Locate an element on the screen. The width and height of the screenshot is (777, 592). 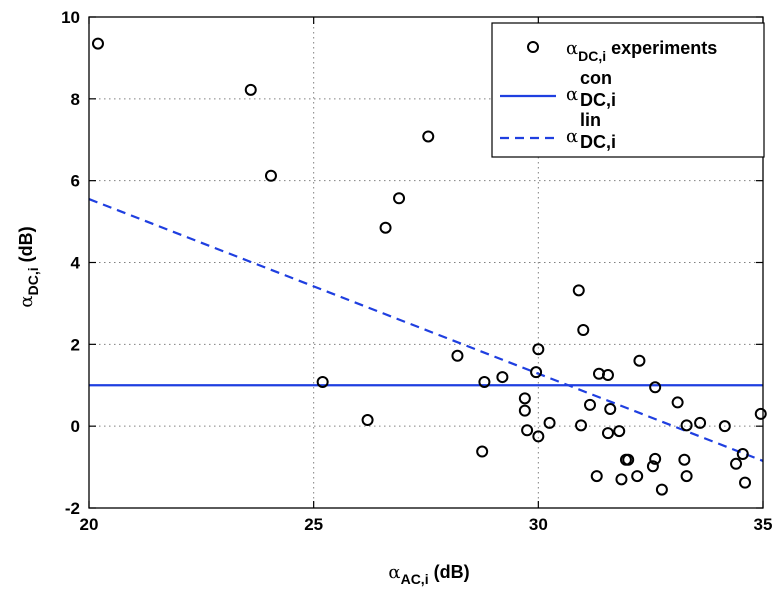
legend-item-experiments: αDC,i experiments is located at coordinates (622, 51).